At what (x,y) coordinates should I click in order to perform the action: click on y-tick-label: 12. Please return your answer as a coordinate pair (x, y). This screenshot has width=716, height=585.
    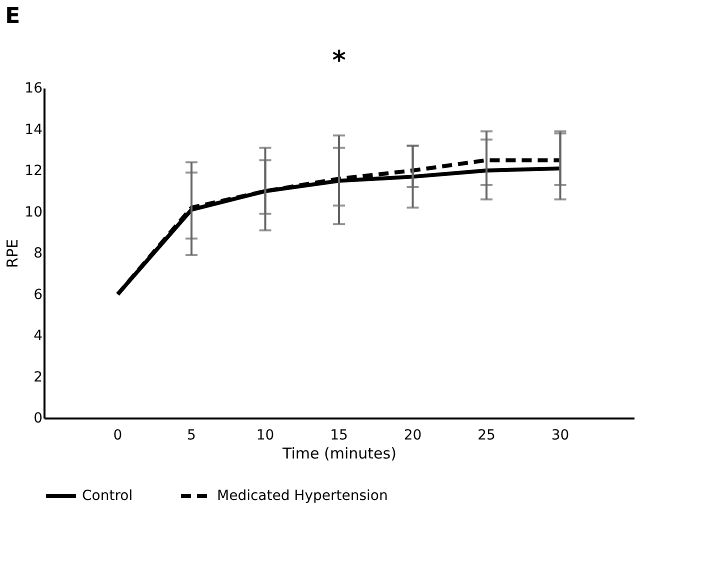
    Looking at the image, I should click on (33, 171).